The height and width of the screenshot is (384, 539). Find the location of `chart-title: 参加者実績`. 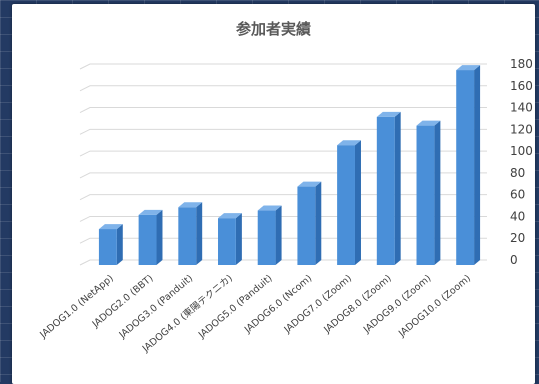

chart-title: 参加者実績 is located at coordinates (273, 29).